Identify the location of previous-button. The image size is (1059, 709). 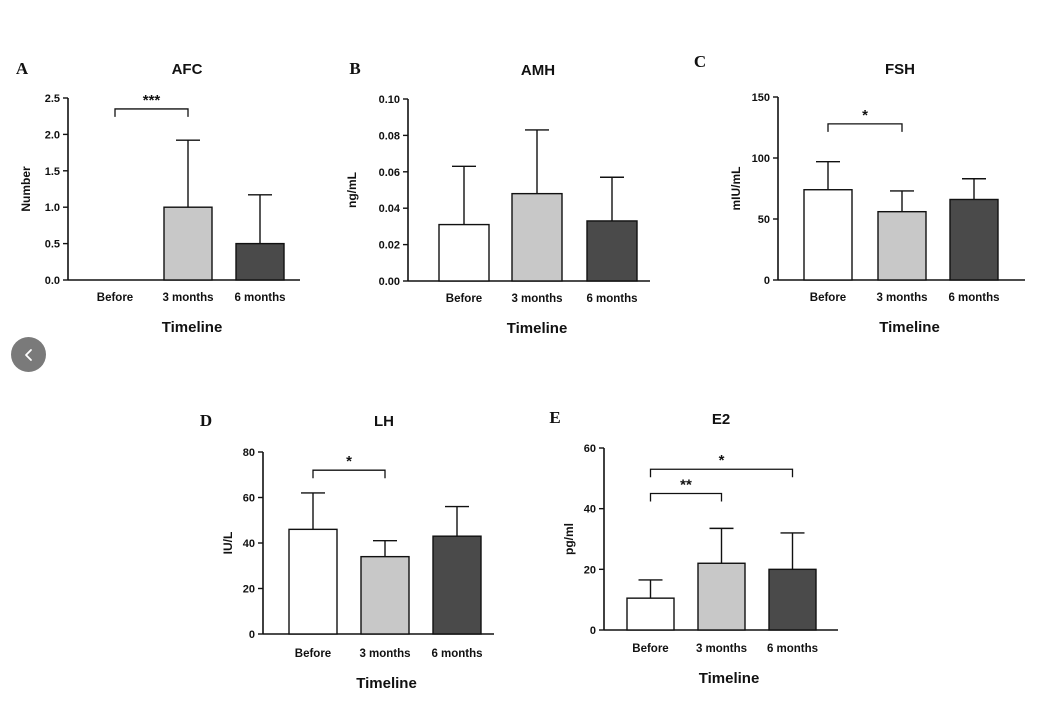
(28, 354).